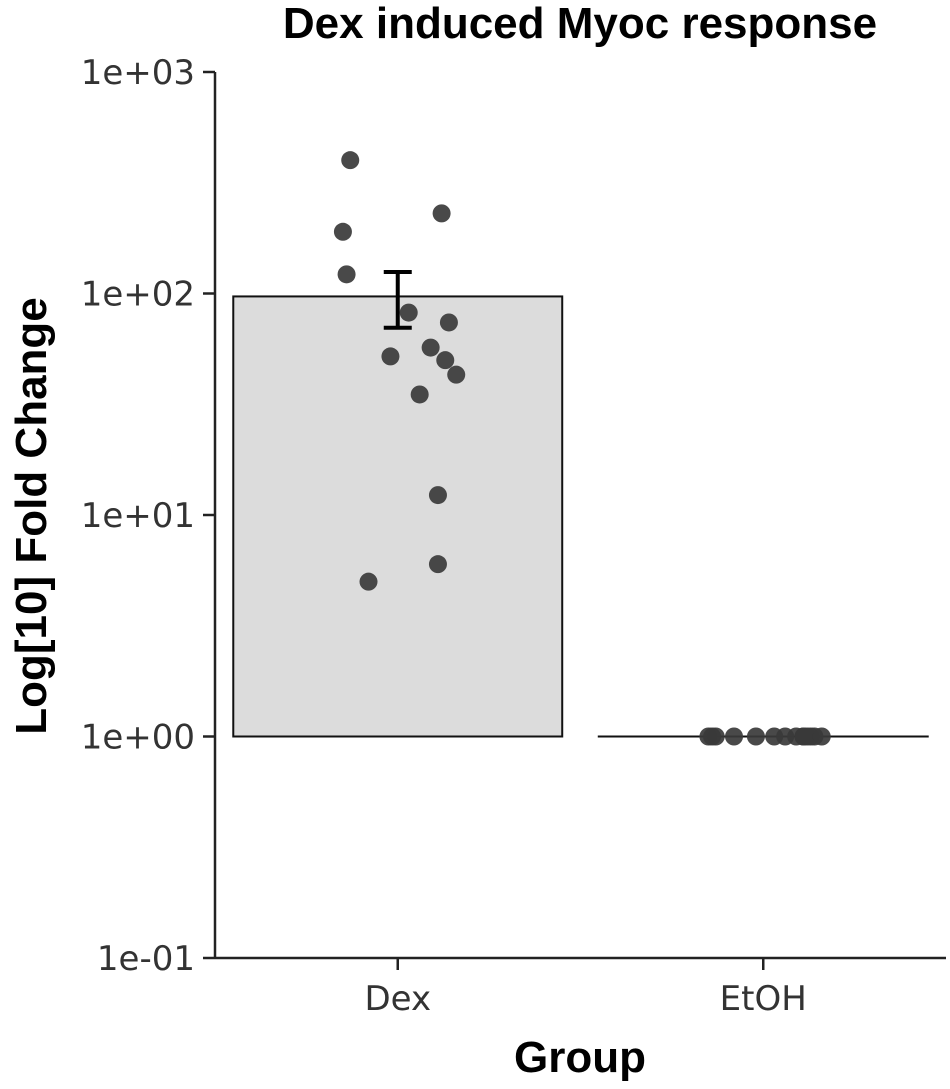 Image resolution: width=950 pixels, height=1089 pixels. I want to click on y-tick-label: 1e+03, so click(138, 73).